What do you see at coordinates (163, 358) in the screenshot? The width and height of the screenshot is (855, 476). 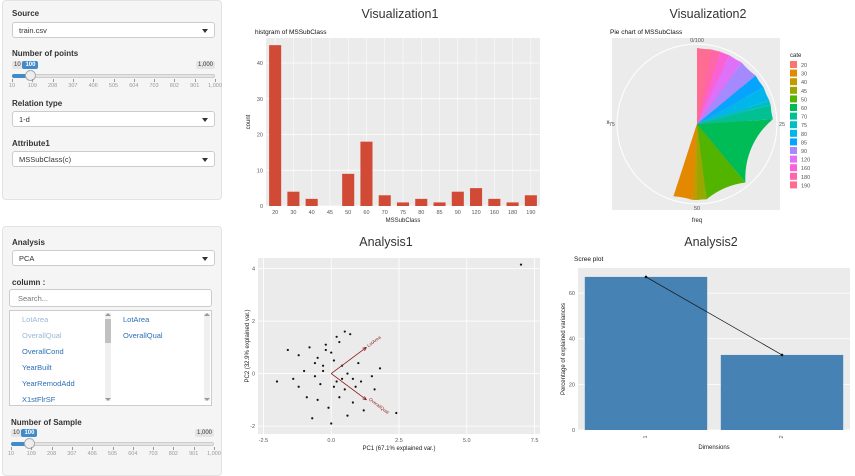 I see `selected-columns-list: LotArea OverallQual` at bounding box center [163, 358].